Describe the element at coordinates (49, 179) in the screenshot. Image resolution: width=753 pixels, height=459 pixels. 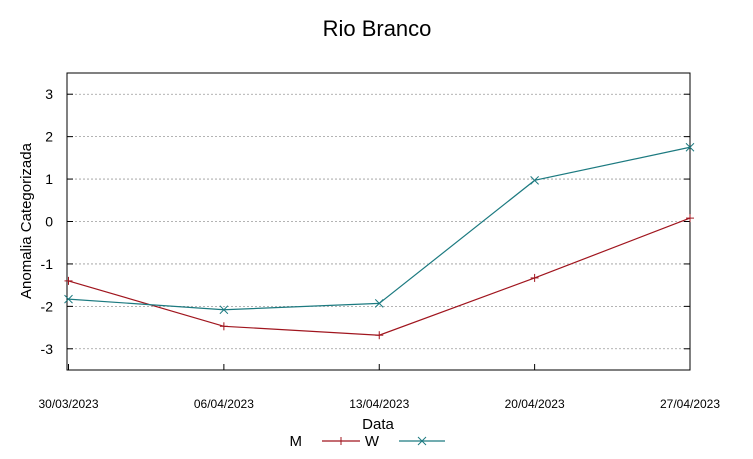
I see `y-tick-label: 1` at that location.